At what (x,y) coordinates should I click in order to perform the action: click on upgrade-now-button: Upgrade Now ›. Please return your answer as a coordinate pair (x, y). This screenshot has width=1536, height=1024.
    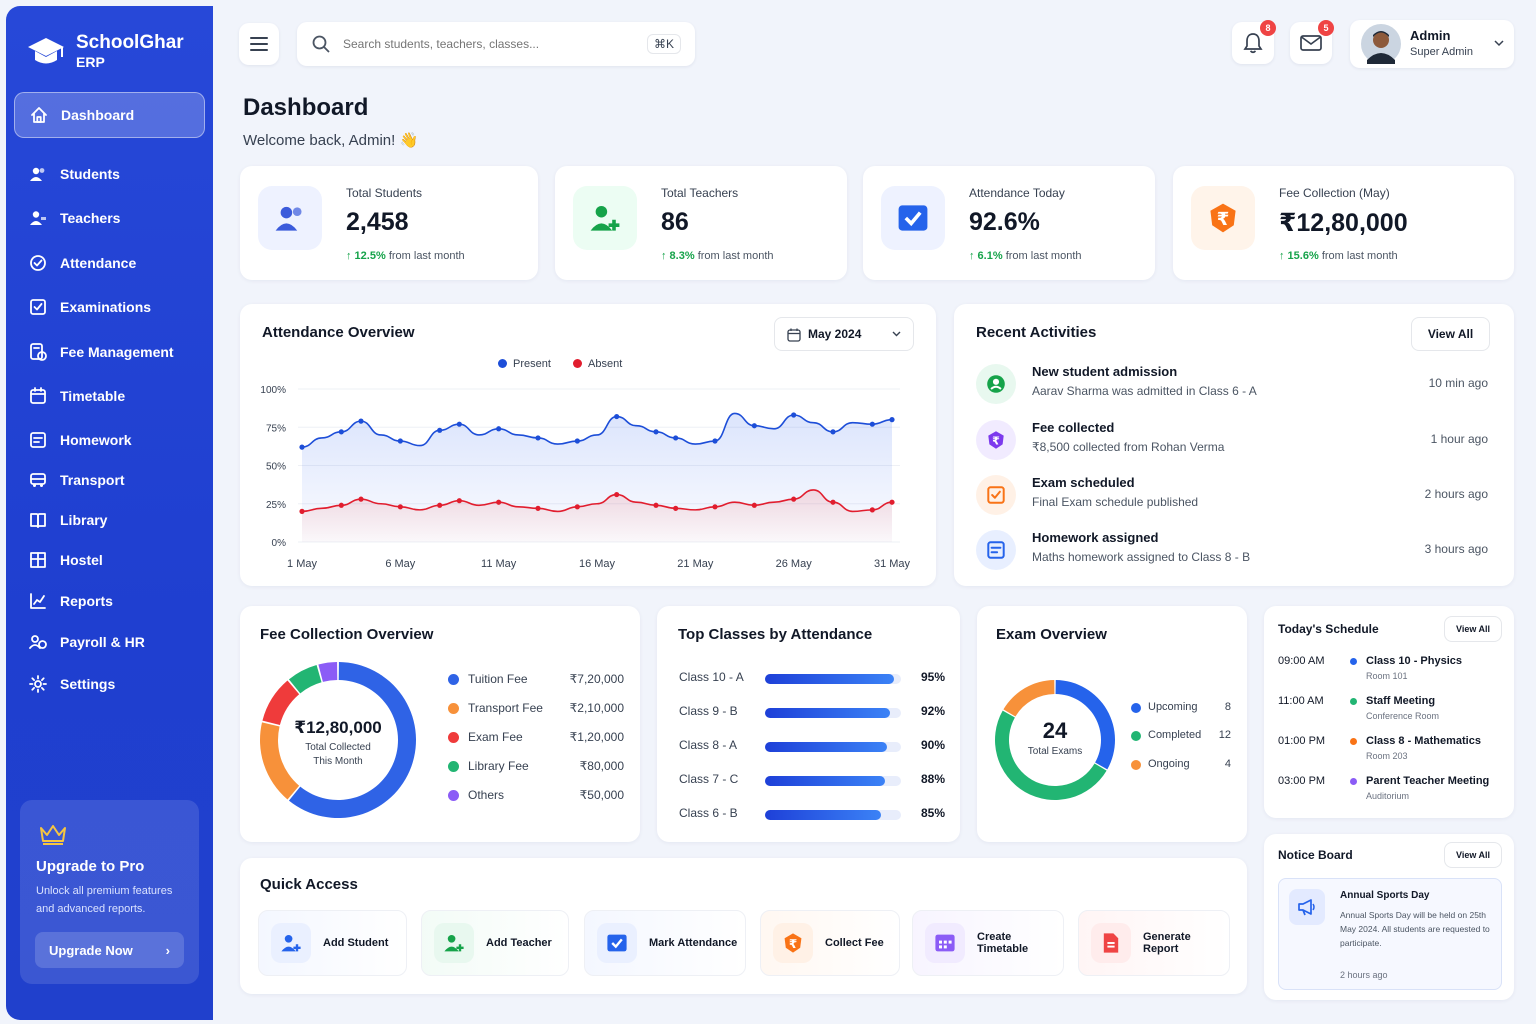
    Looking at the image, I should click on (109, 950).